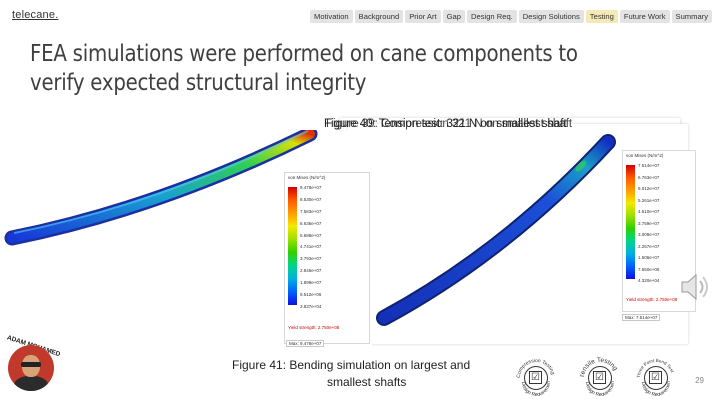 The height and width of the screenshot is (405, 720). What do you see at coordinates (551, 16) in the screenshot?
I see `tab-design-solutions: Design Solutions` at bounding box center [551, 16].